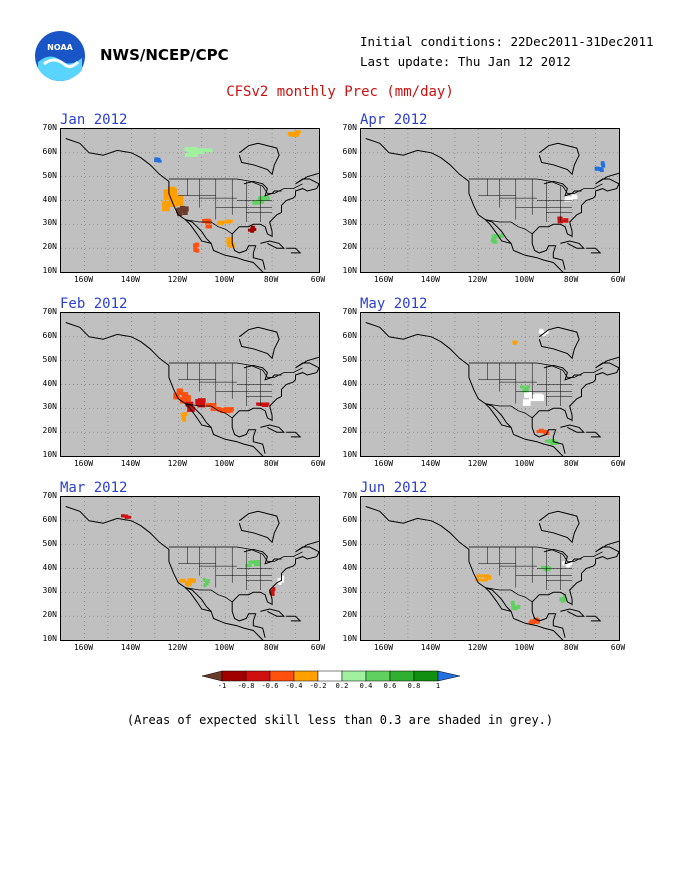 This screenshot has width=680, height=880. What do you see at coordinates (318, 463) in the screenshot?
I see `lon-tick-label: 60W` at bounding box center [318, 463].